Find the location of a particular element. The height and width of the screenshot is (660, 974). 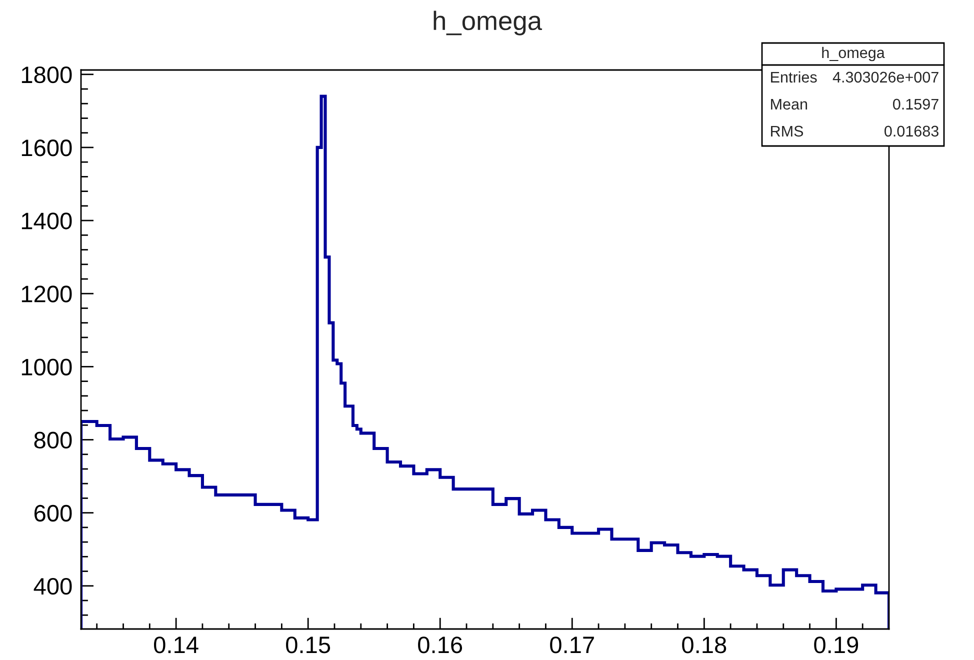

x-tick-label: 0.19 is located at coordinates (836, 645).